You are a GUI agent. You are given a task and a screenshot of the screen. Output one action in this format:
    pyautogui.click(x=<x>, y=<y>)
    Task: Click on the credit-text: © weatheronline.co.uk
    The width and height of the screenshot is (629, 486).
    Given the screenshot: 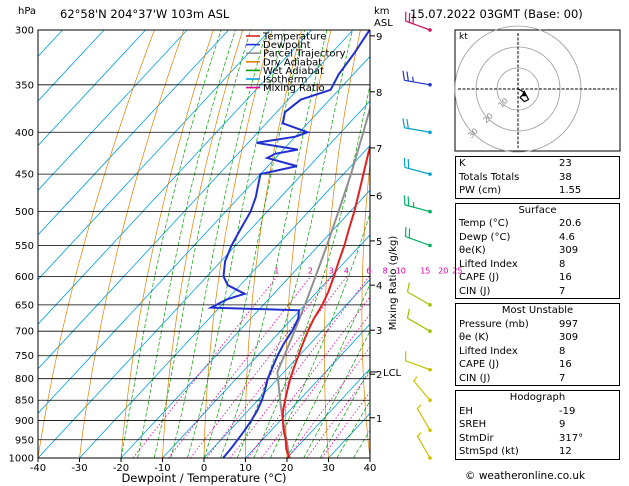 What is the action you would take?
    pyautogui.click(x=525, y=476)
    